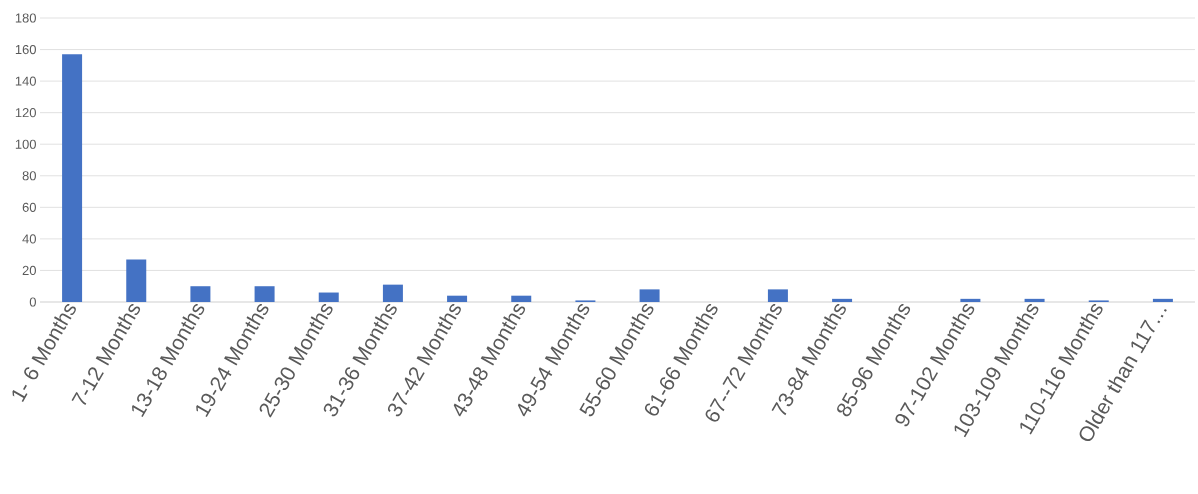 The image size is (1198, 494). I want to click on y-tick-label: 20, so click(29, 270).